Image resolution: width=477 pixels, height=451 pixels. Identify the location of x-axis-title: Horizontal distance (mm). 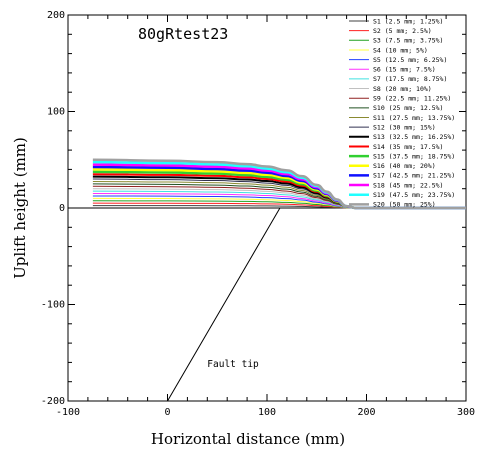
(248, 439).